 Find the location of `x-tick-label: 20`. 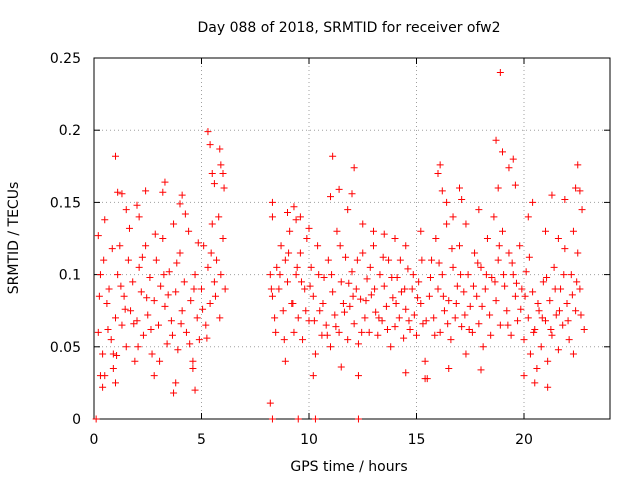

x-tick-label: 20 is located at coordinates (524, 440).